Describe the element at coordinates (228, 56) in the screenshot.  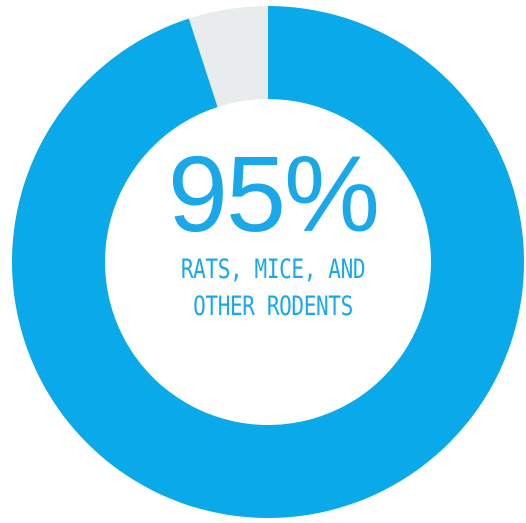
I see `donut-slice-remainder` at that location.